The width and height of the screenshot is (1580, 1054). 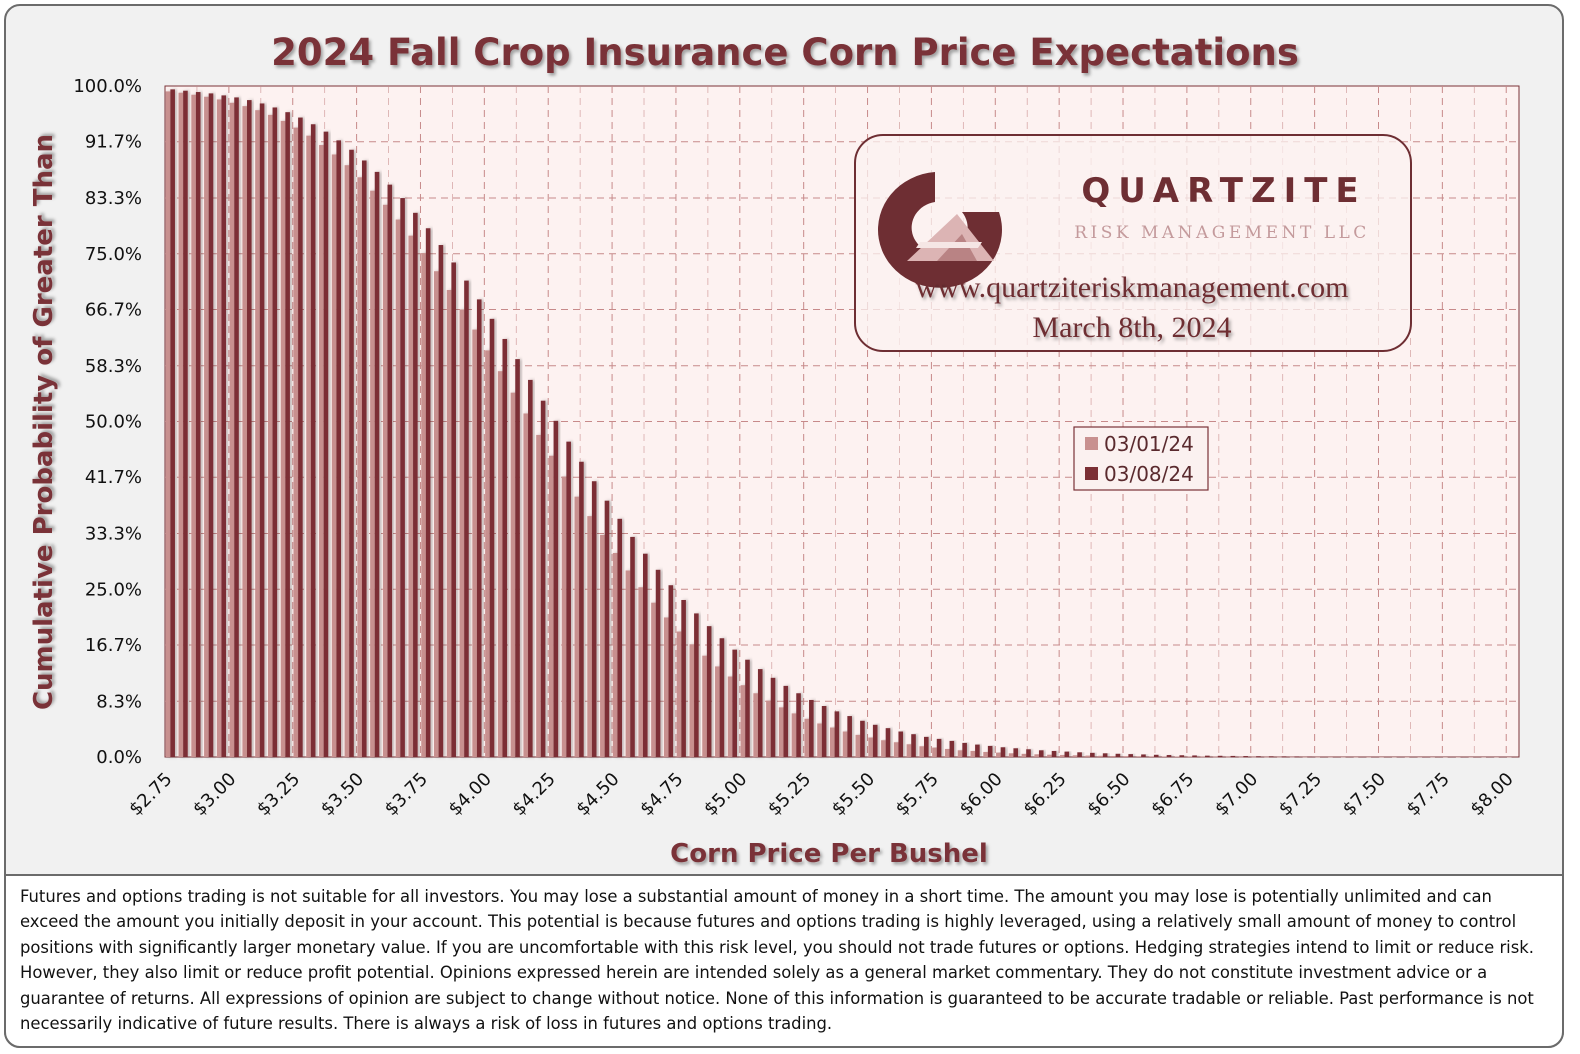 What do you see at coordinates (113, 366) in the screenshot?
I see `y-tick-label: 58.3%` at bounding box center [113, 366].